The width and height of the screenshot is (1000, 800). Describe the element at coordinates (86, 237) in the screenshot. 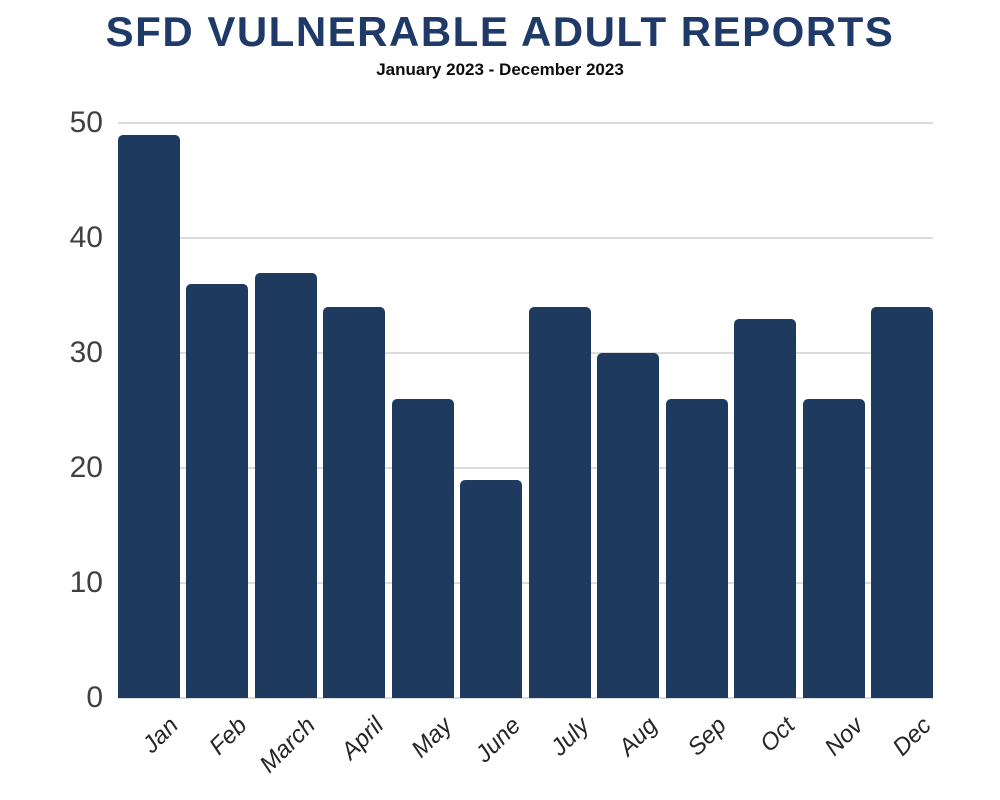

I see `y-axis-tick-label-40: 40` at that location.